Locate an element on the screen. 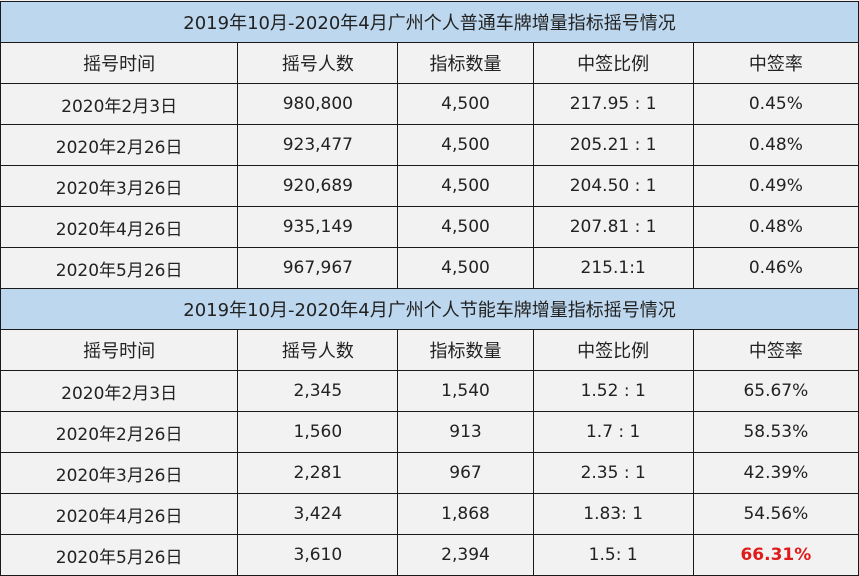 Image resolution: width=859 pixels, height=576 pixels. cell-win-rate: 65.67% is located at coordinates (775, 391).